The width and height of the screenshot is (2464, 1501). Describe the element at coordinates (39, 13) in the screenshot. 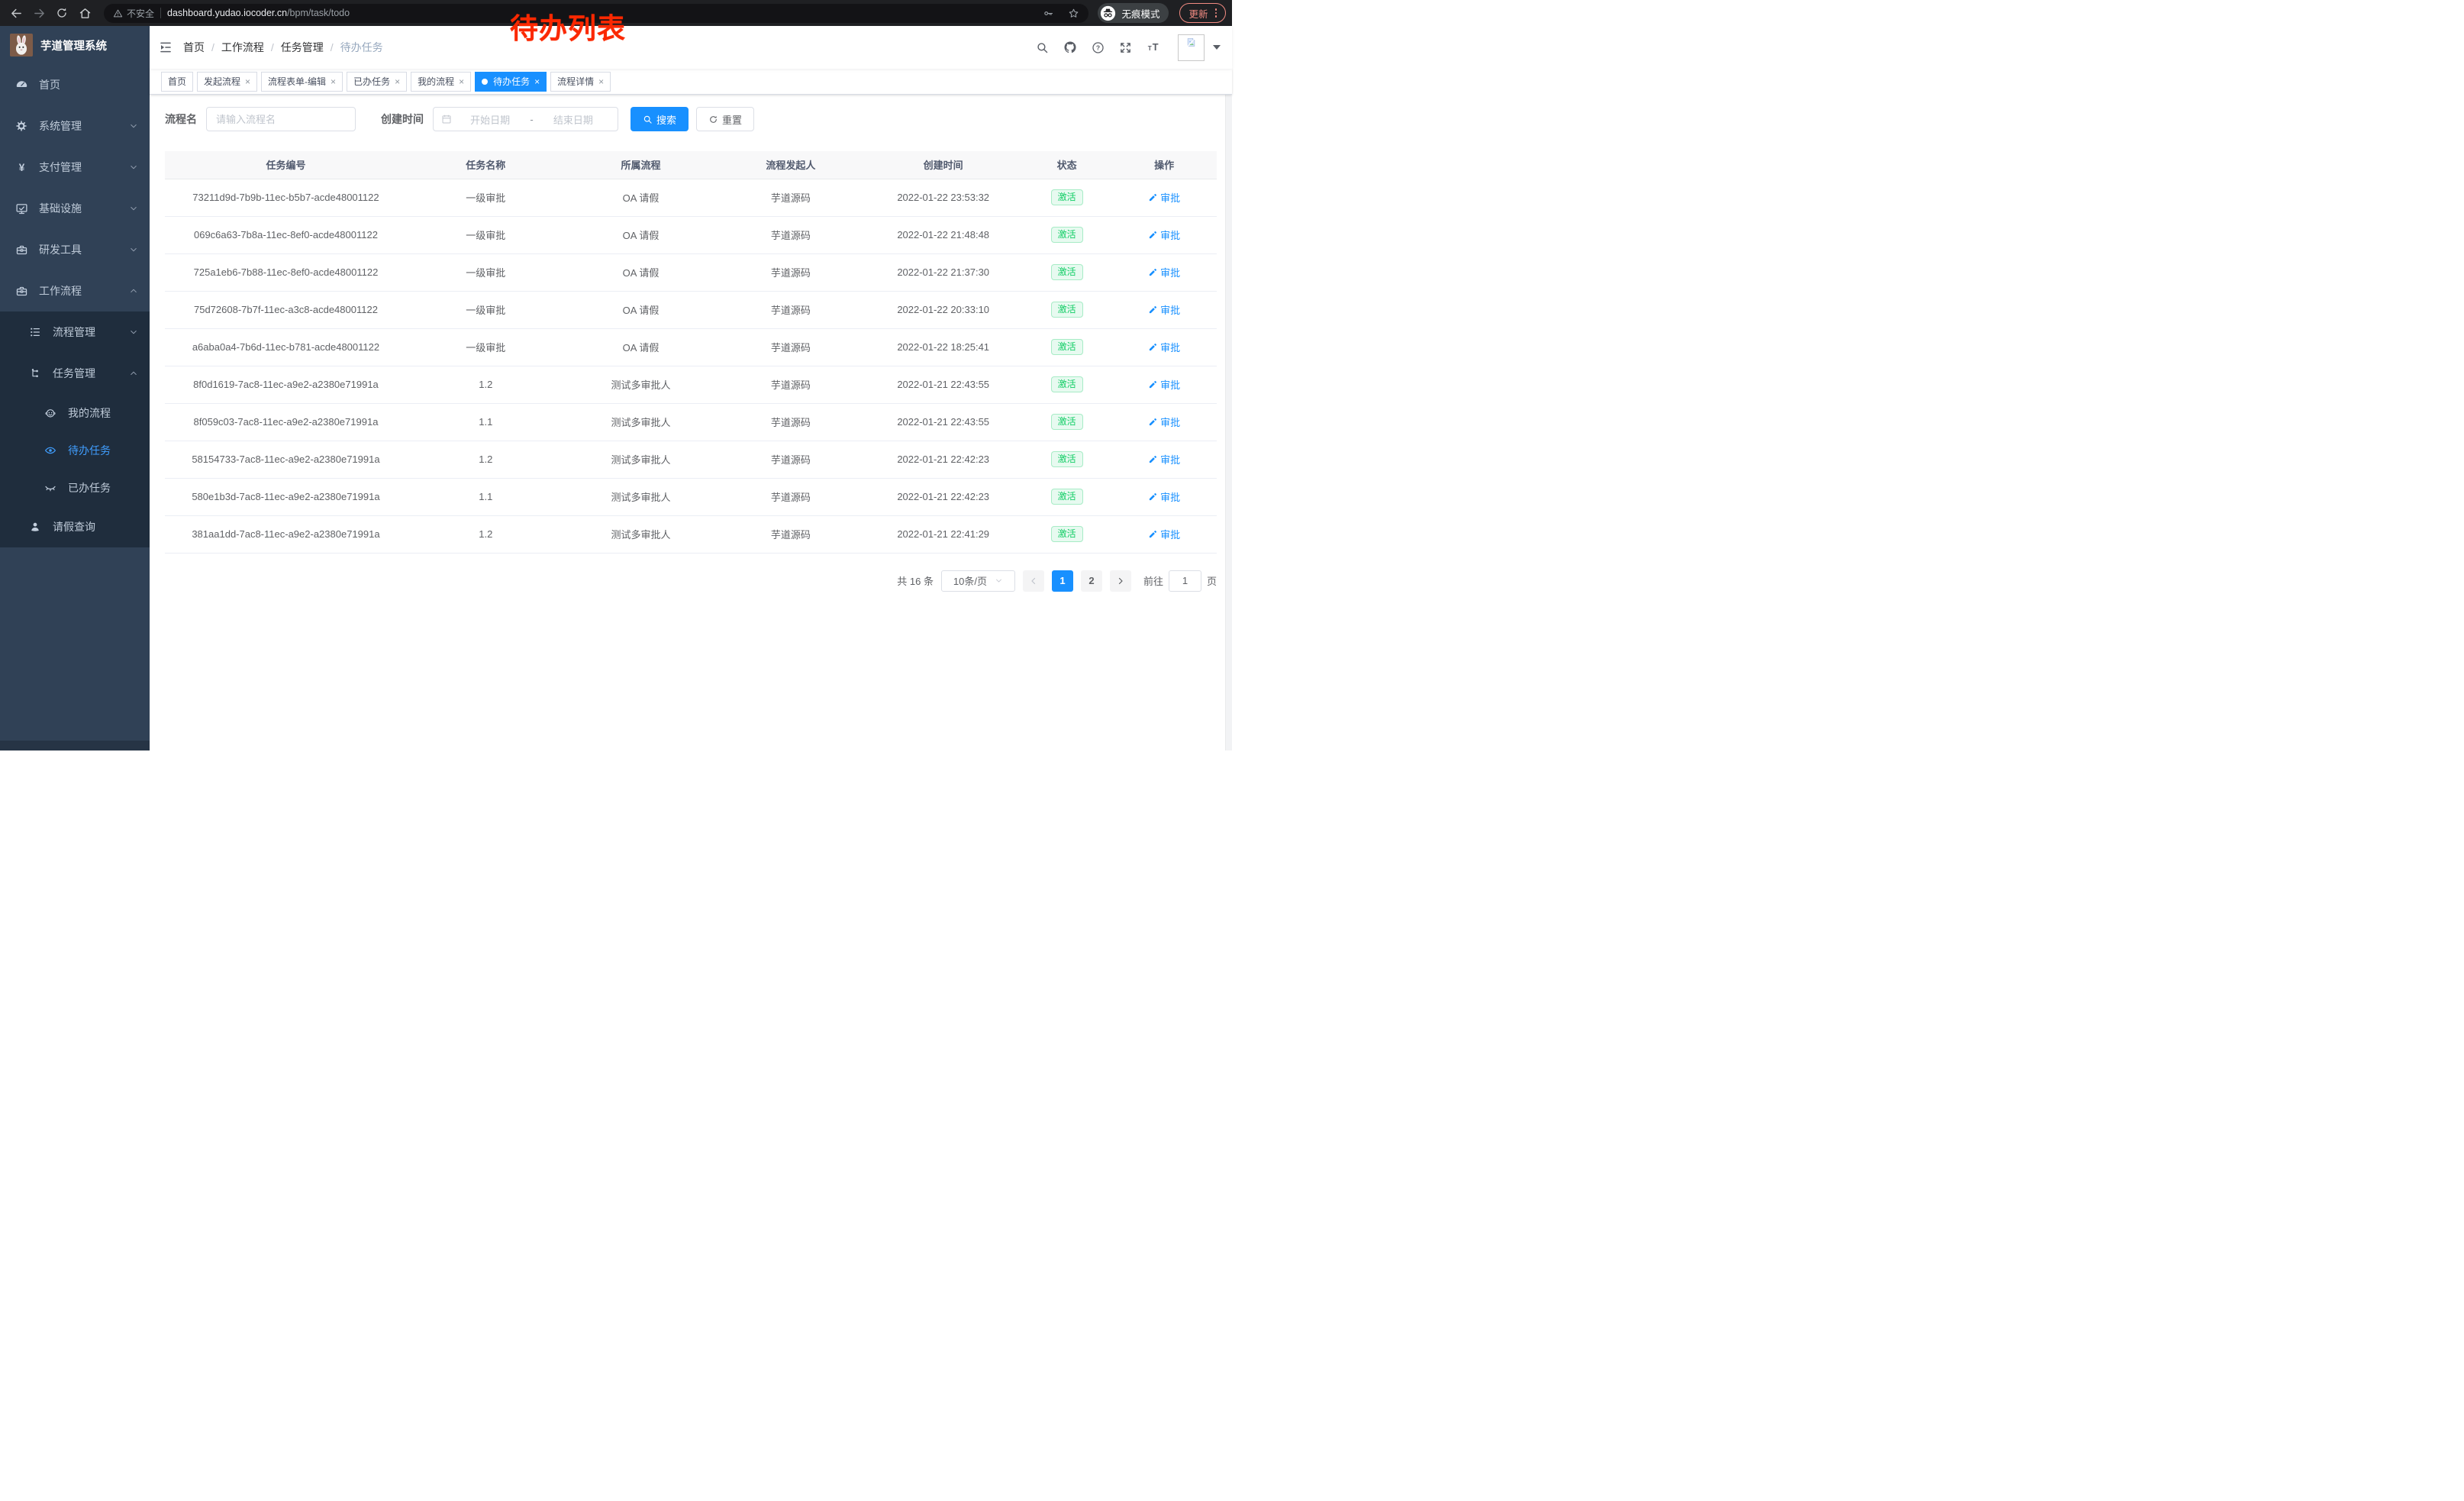

I see `forward-icon` at that location.